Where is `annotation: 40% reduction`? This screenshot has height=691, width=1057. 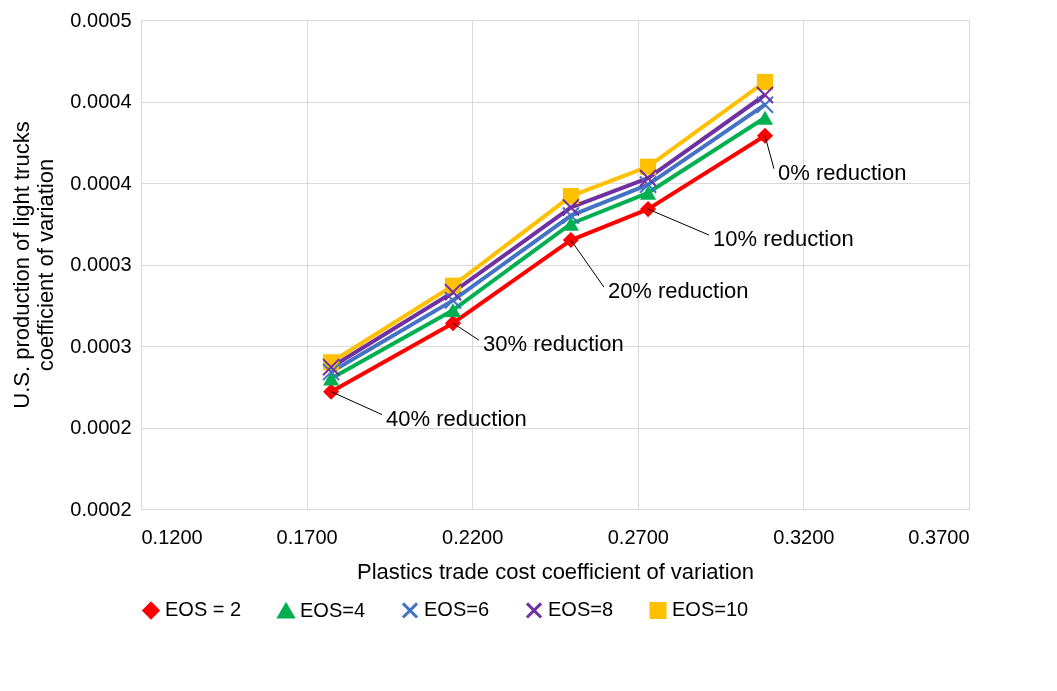
annotation: 40% reduction is located at coordinates (456, 418).